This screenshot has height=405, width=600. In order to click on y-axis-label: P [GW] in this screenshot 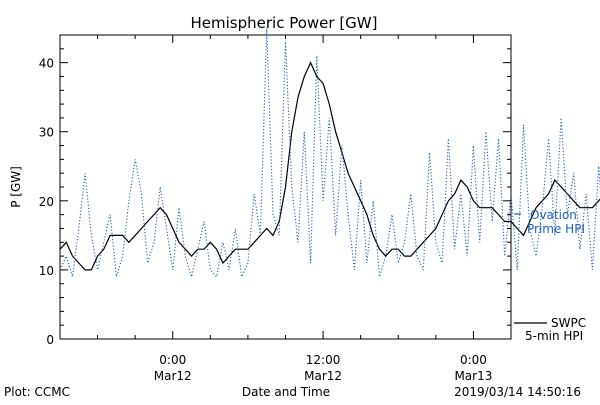, I will do `click(16, 187)`.